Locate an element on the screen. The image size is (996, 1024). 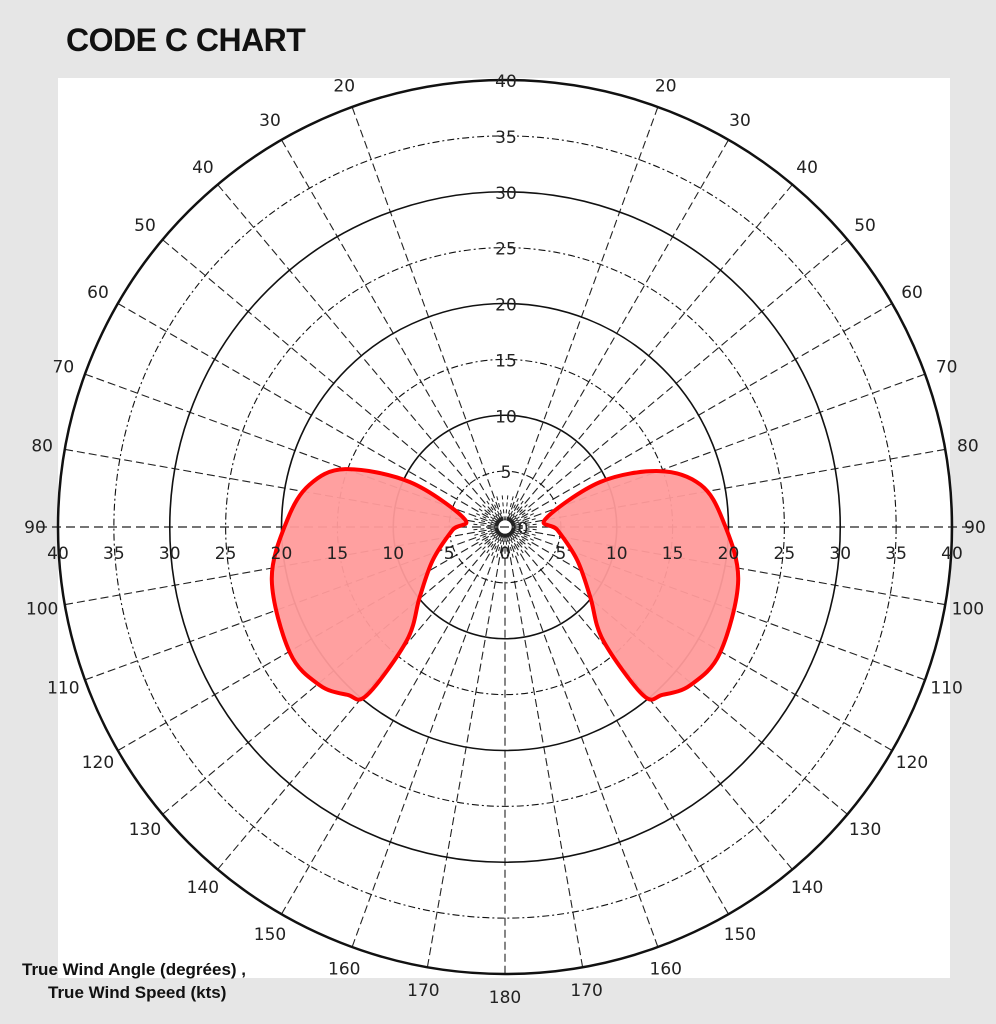
angle-tick-label: 20 is located at coordinates (344, 86).